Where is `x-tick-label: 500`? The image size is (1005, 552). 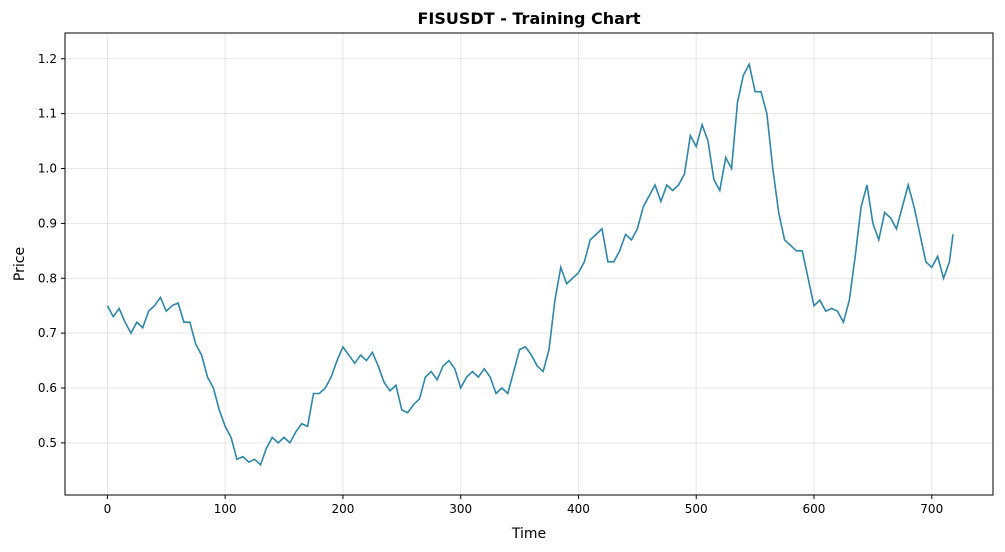 x-tick-label: 500 is located at coordinates (696, 509).